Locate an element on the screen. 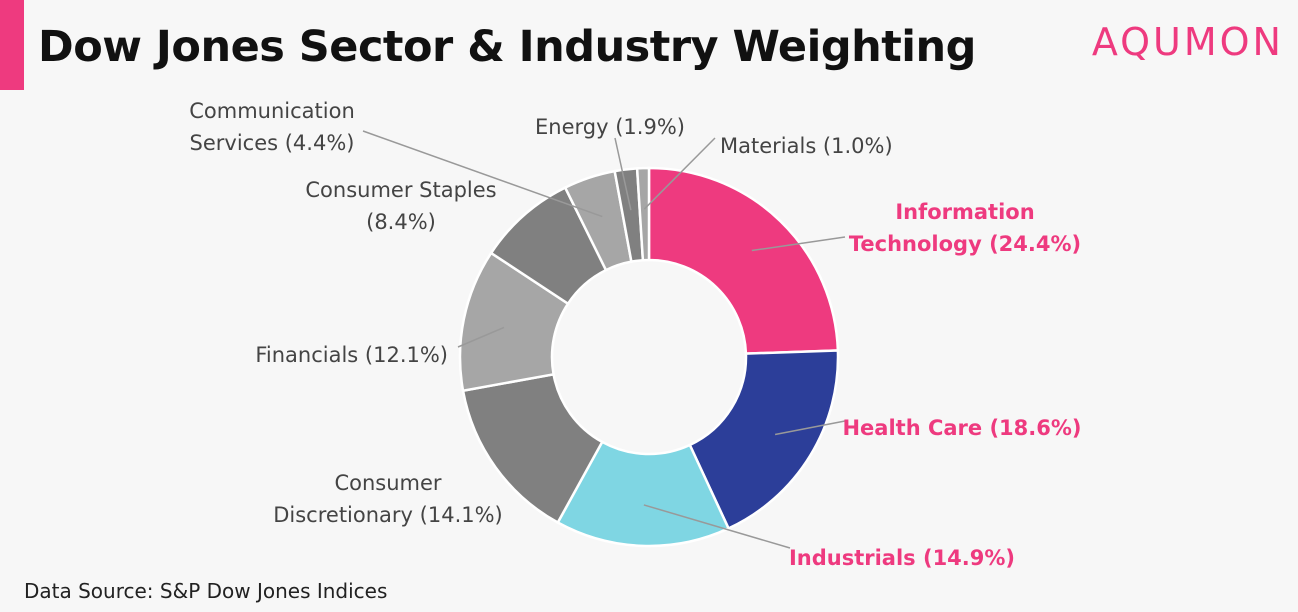  slice-label: Consumer Discretionary (14.1%) is located at coordinates (388, 499).